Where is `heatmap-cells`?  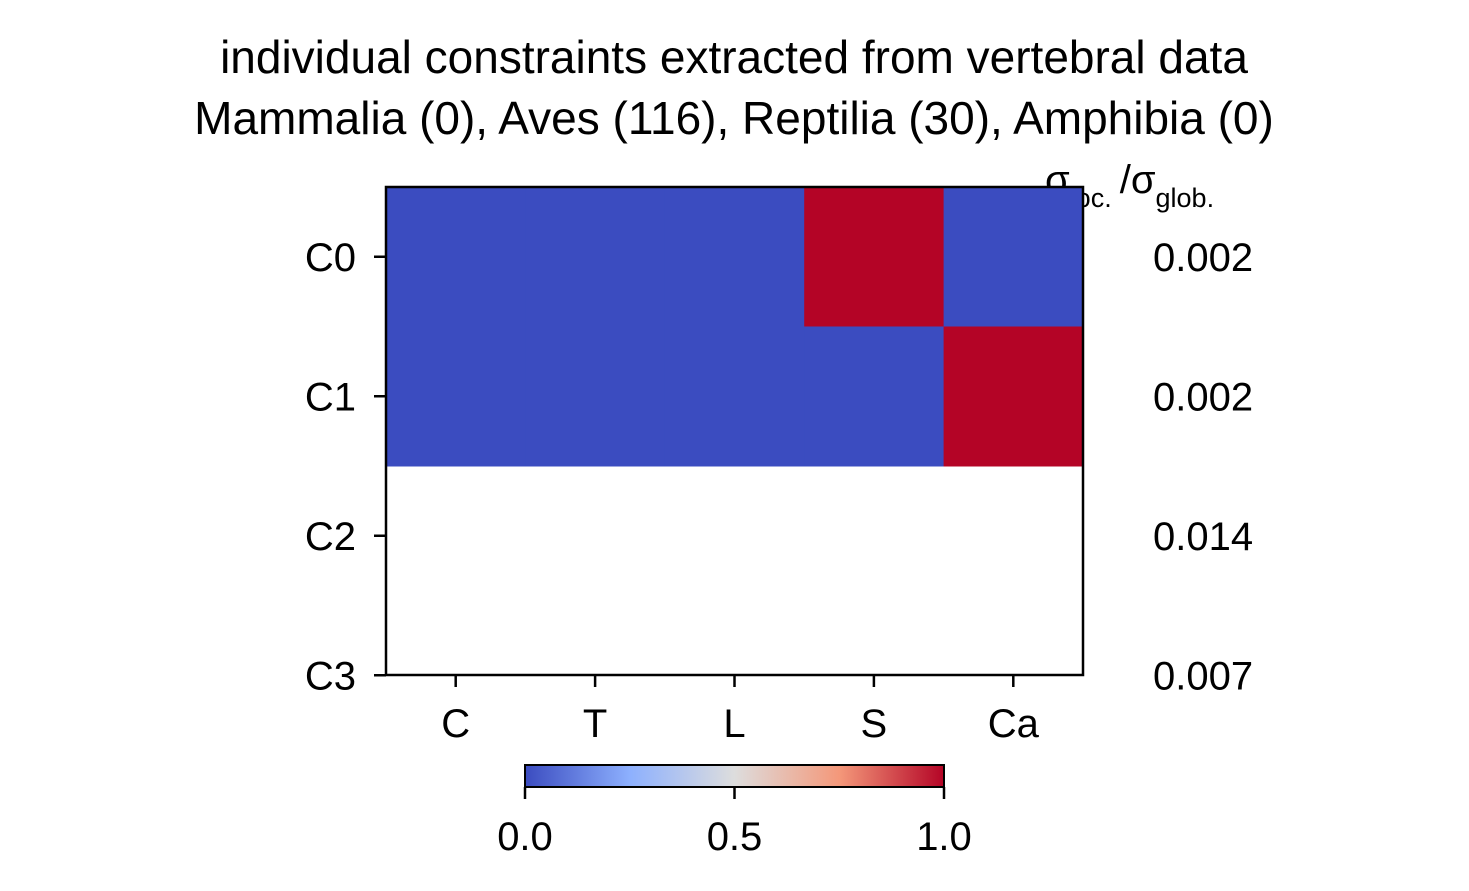
heatmap-cells is located at coordinates (735, 327).